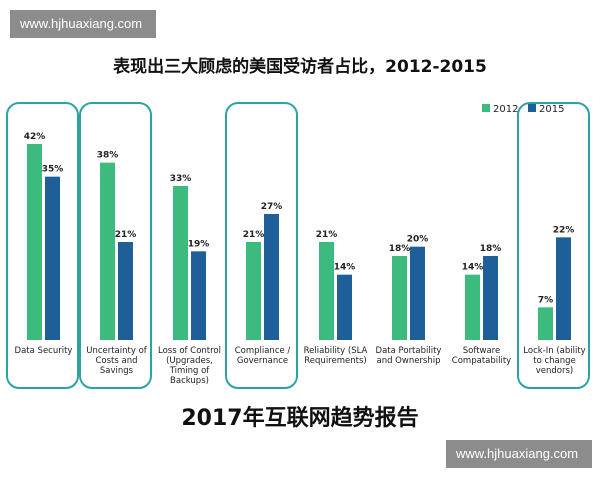  I want to click on bar-label-2012-7: 7%, so click(545, 300).